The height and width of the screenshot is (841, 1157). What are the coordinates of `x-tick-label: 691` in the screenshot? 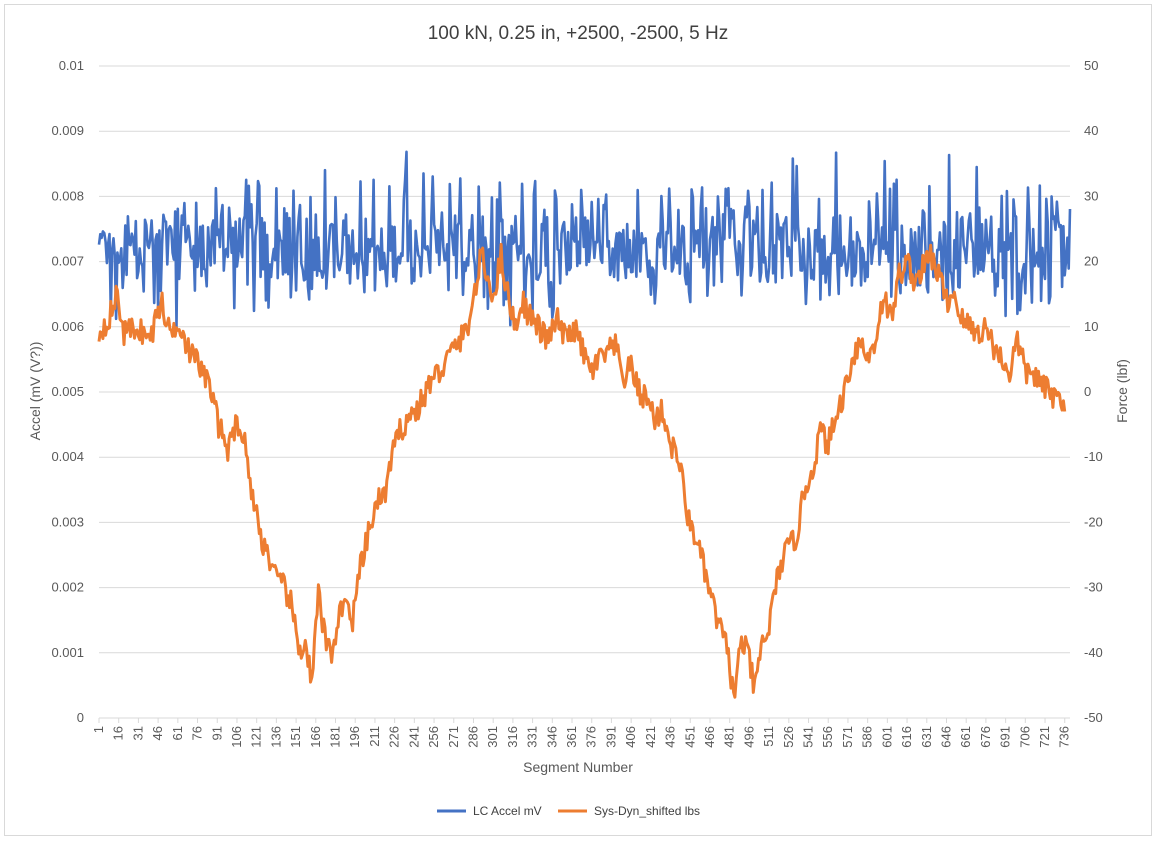 It's located at (1005, 737).